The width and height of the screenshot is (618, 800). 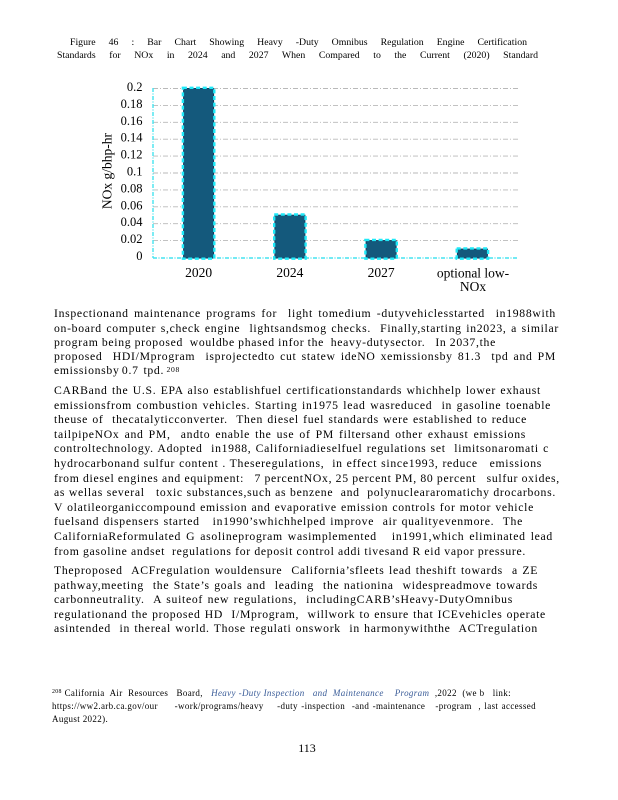 I want to click on svg-text: 0.12, so click(x=132, y=155).